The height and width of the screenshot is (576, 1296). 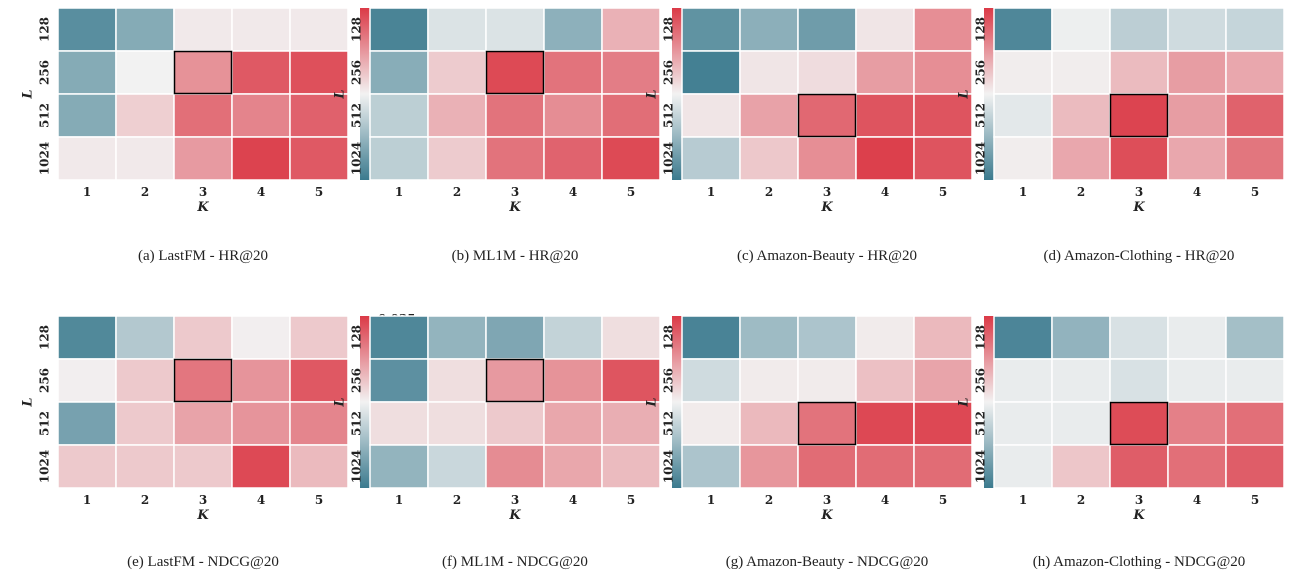 What do you see at coordinates (1139, 256) in the screenshot?
I see `panel-caption: (d) Amazon-Clothing - HR@20` at bounding box center [1139, 256].